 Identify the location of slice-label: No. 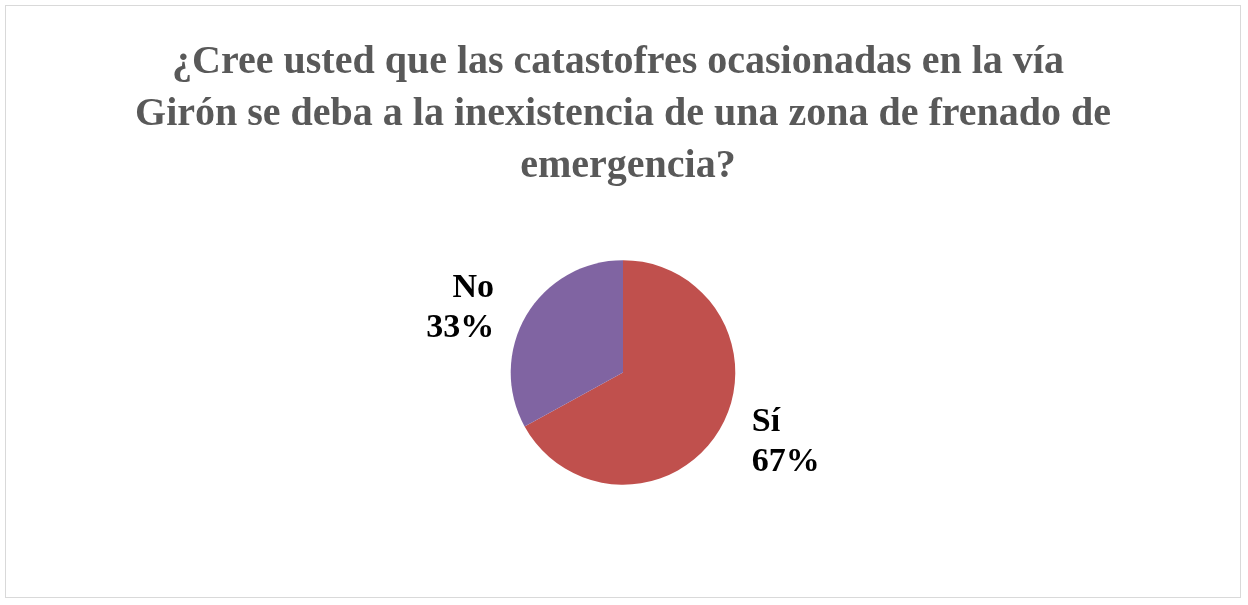
(473, 285).